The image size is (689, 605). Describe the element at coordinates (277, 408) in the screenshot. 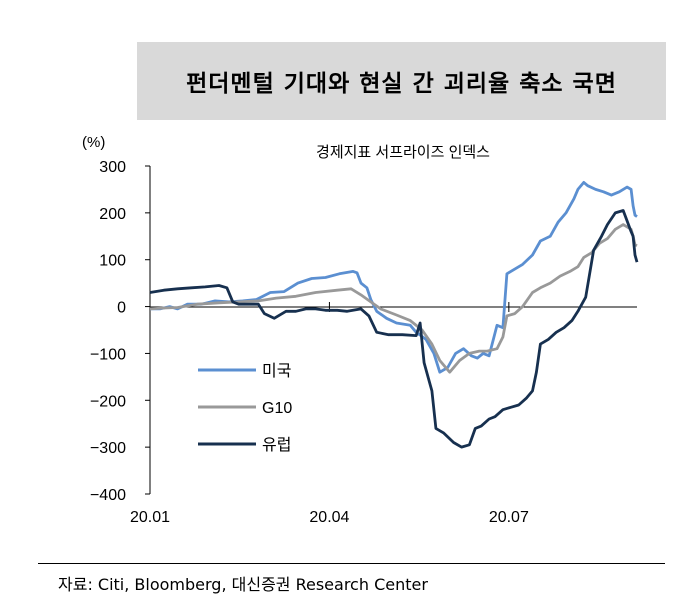

I see `legend-label: G10` at that location.